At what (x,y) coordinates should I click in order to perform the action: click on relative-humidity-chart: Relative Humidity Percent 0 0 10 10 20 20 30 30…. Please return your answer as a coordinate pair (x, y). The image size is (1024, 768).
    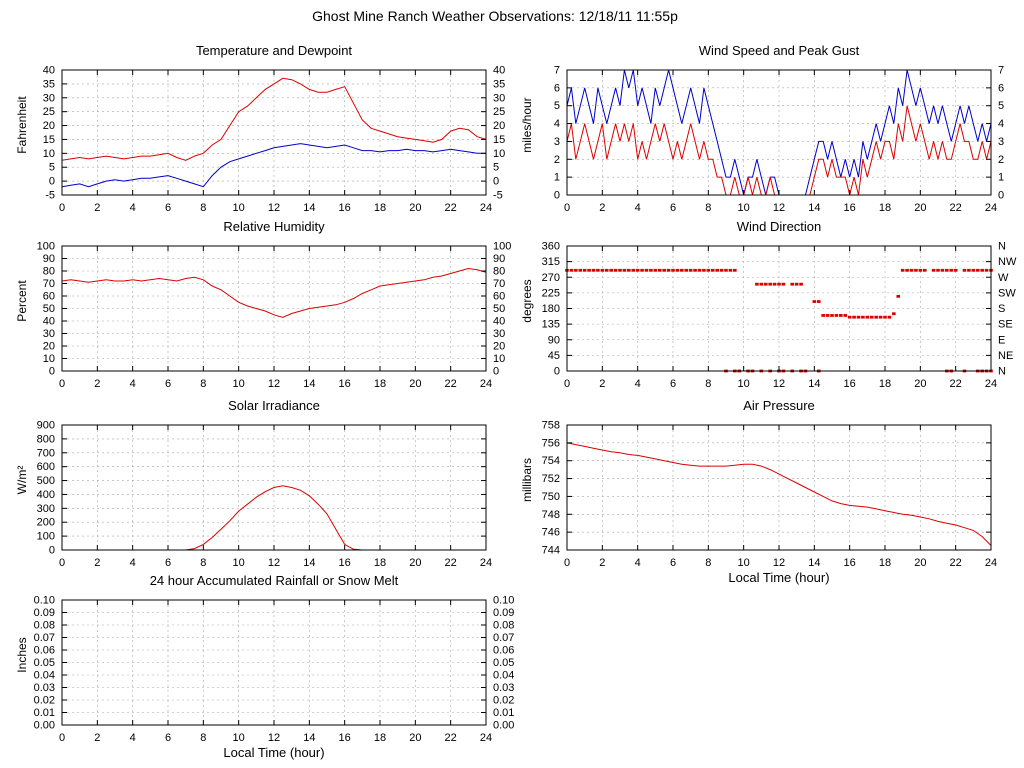
    Looking at the image, I should click on (262, 304).